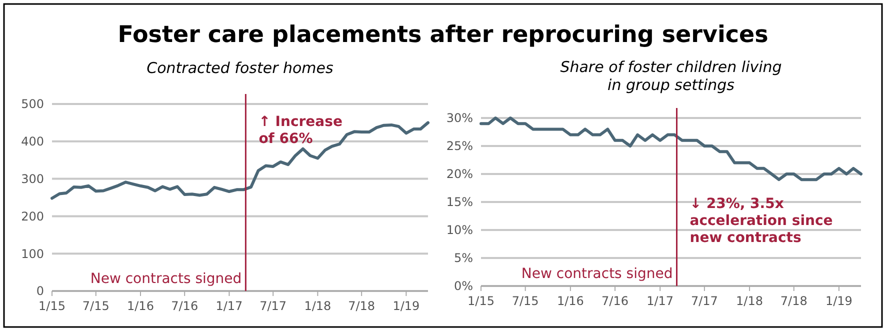 Image resolution: width=886 pixels, height=331 pixels. Describe the element at coordinates (459, 174) in the screenshot. I see `y-tick-label: 20%` at that location.